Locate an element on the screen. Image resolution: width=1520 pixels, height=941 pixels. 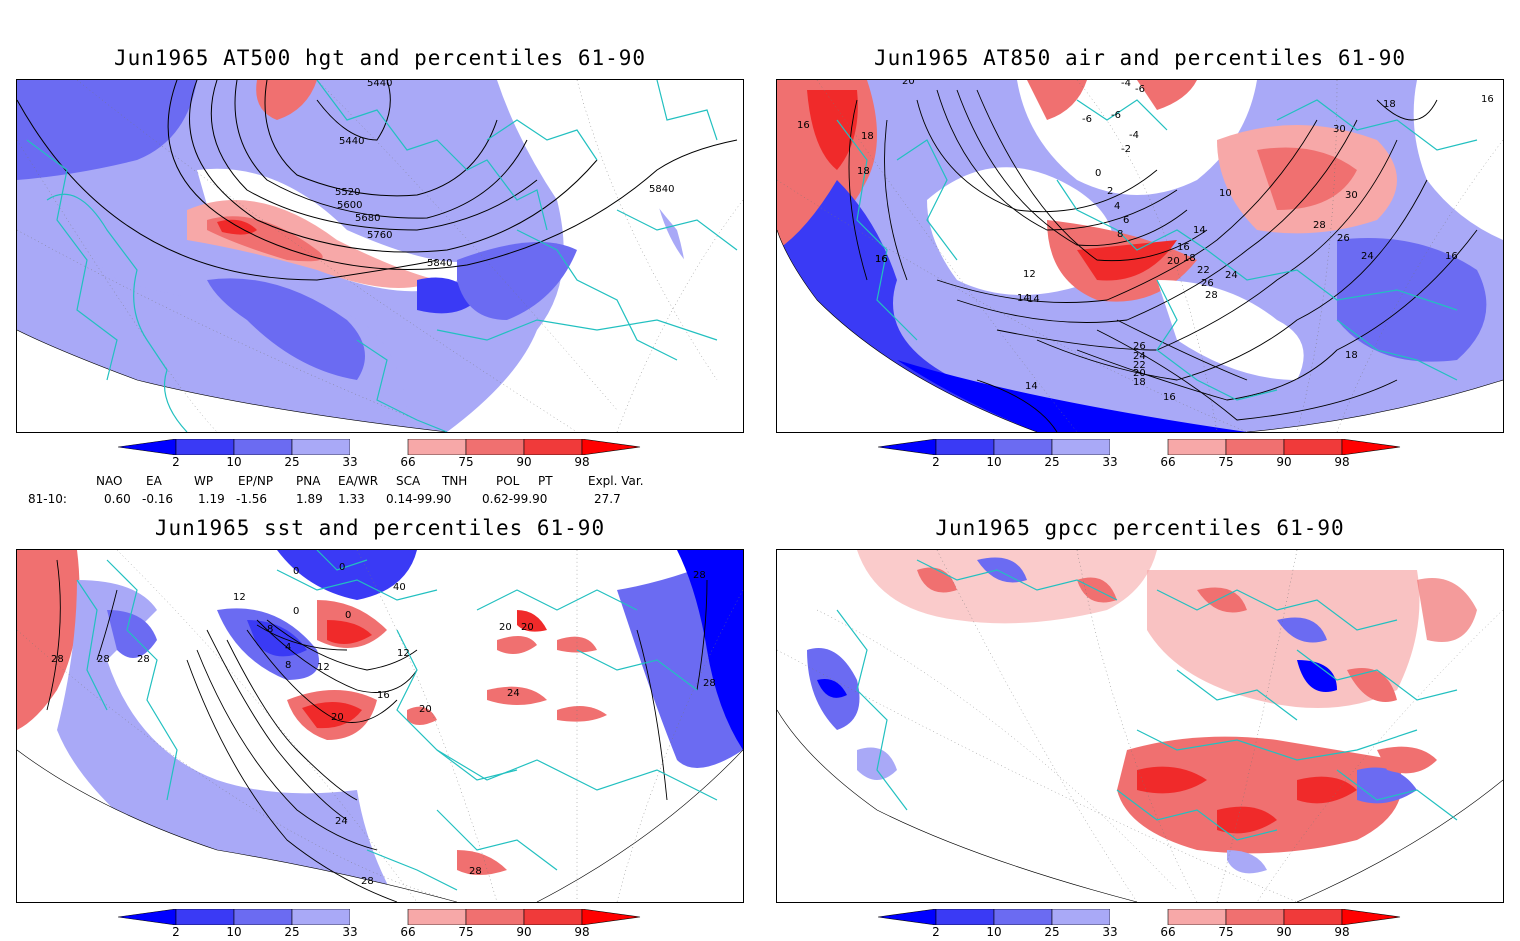
contour-label: 5840 is located at coordinates (439, 263).